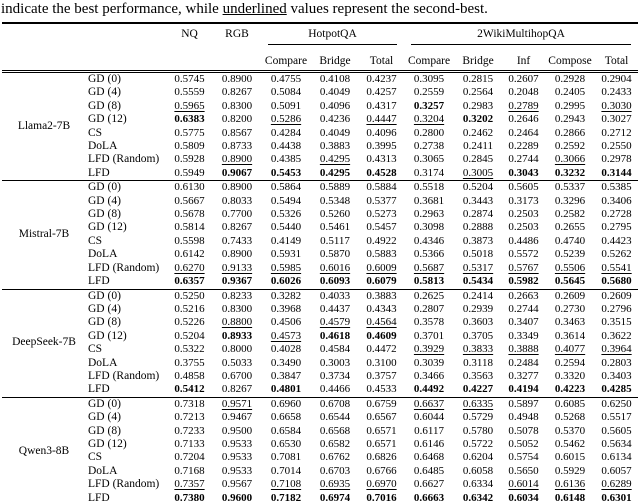 Image resolution: width=640 pixels, height=504 pixels. What do you see at coordinates (286, 295) in the screenshot?
I see `value-cell: 0.3282` at bounding box center [286, 295].